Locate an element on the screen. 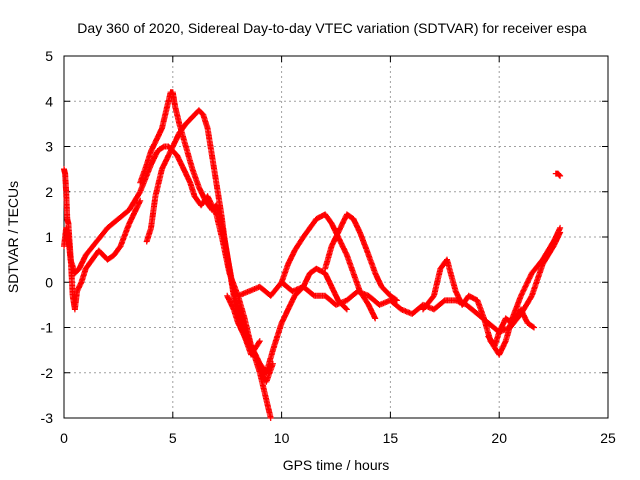 The image size is (640, 480). y-axis-label: SDTVAR / TECUs is located at coordinates (13, 237).